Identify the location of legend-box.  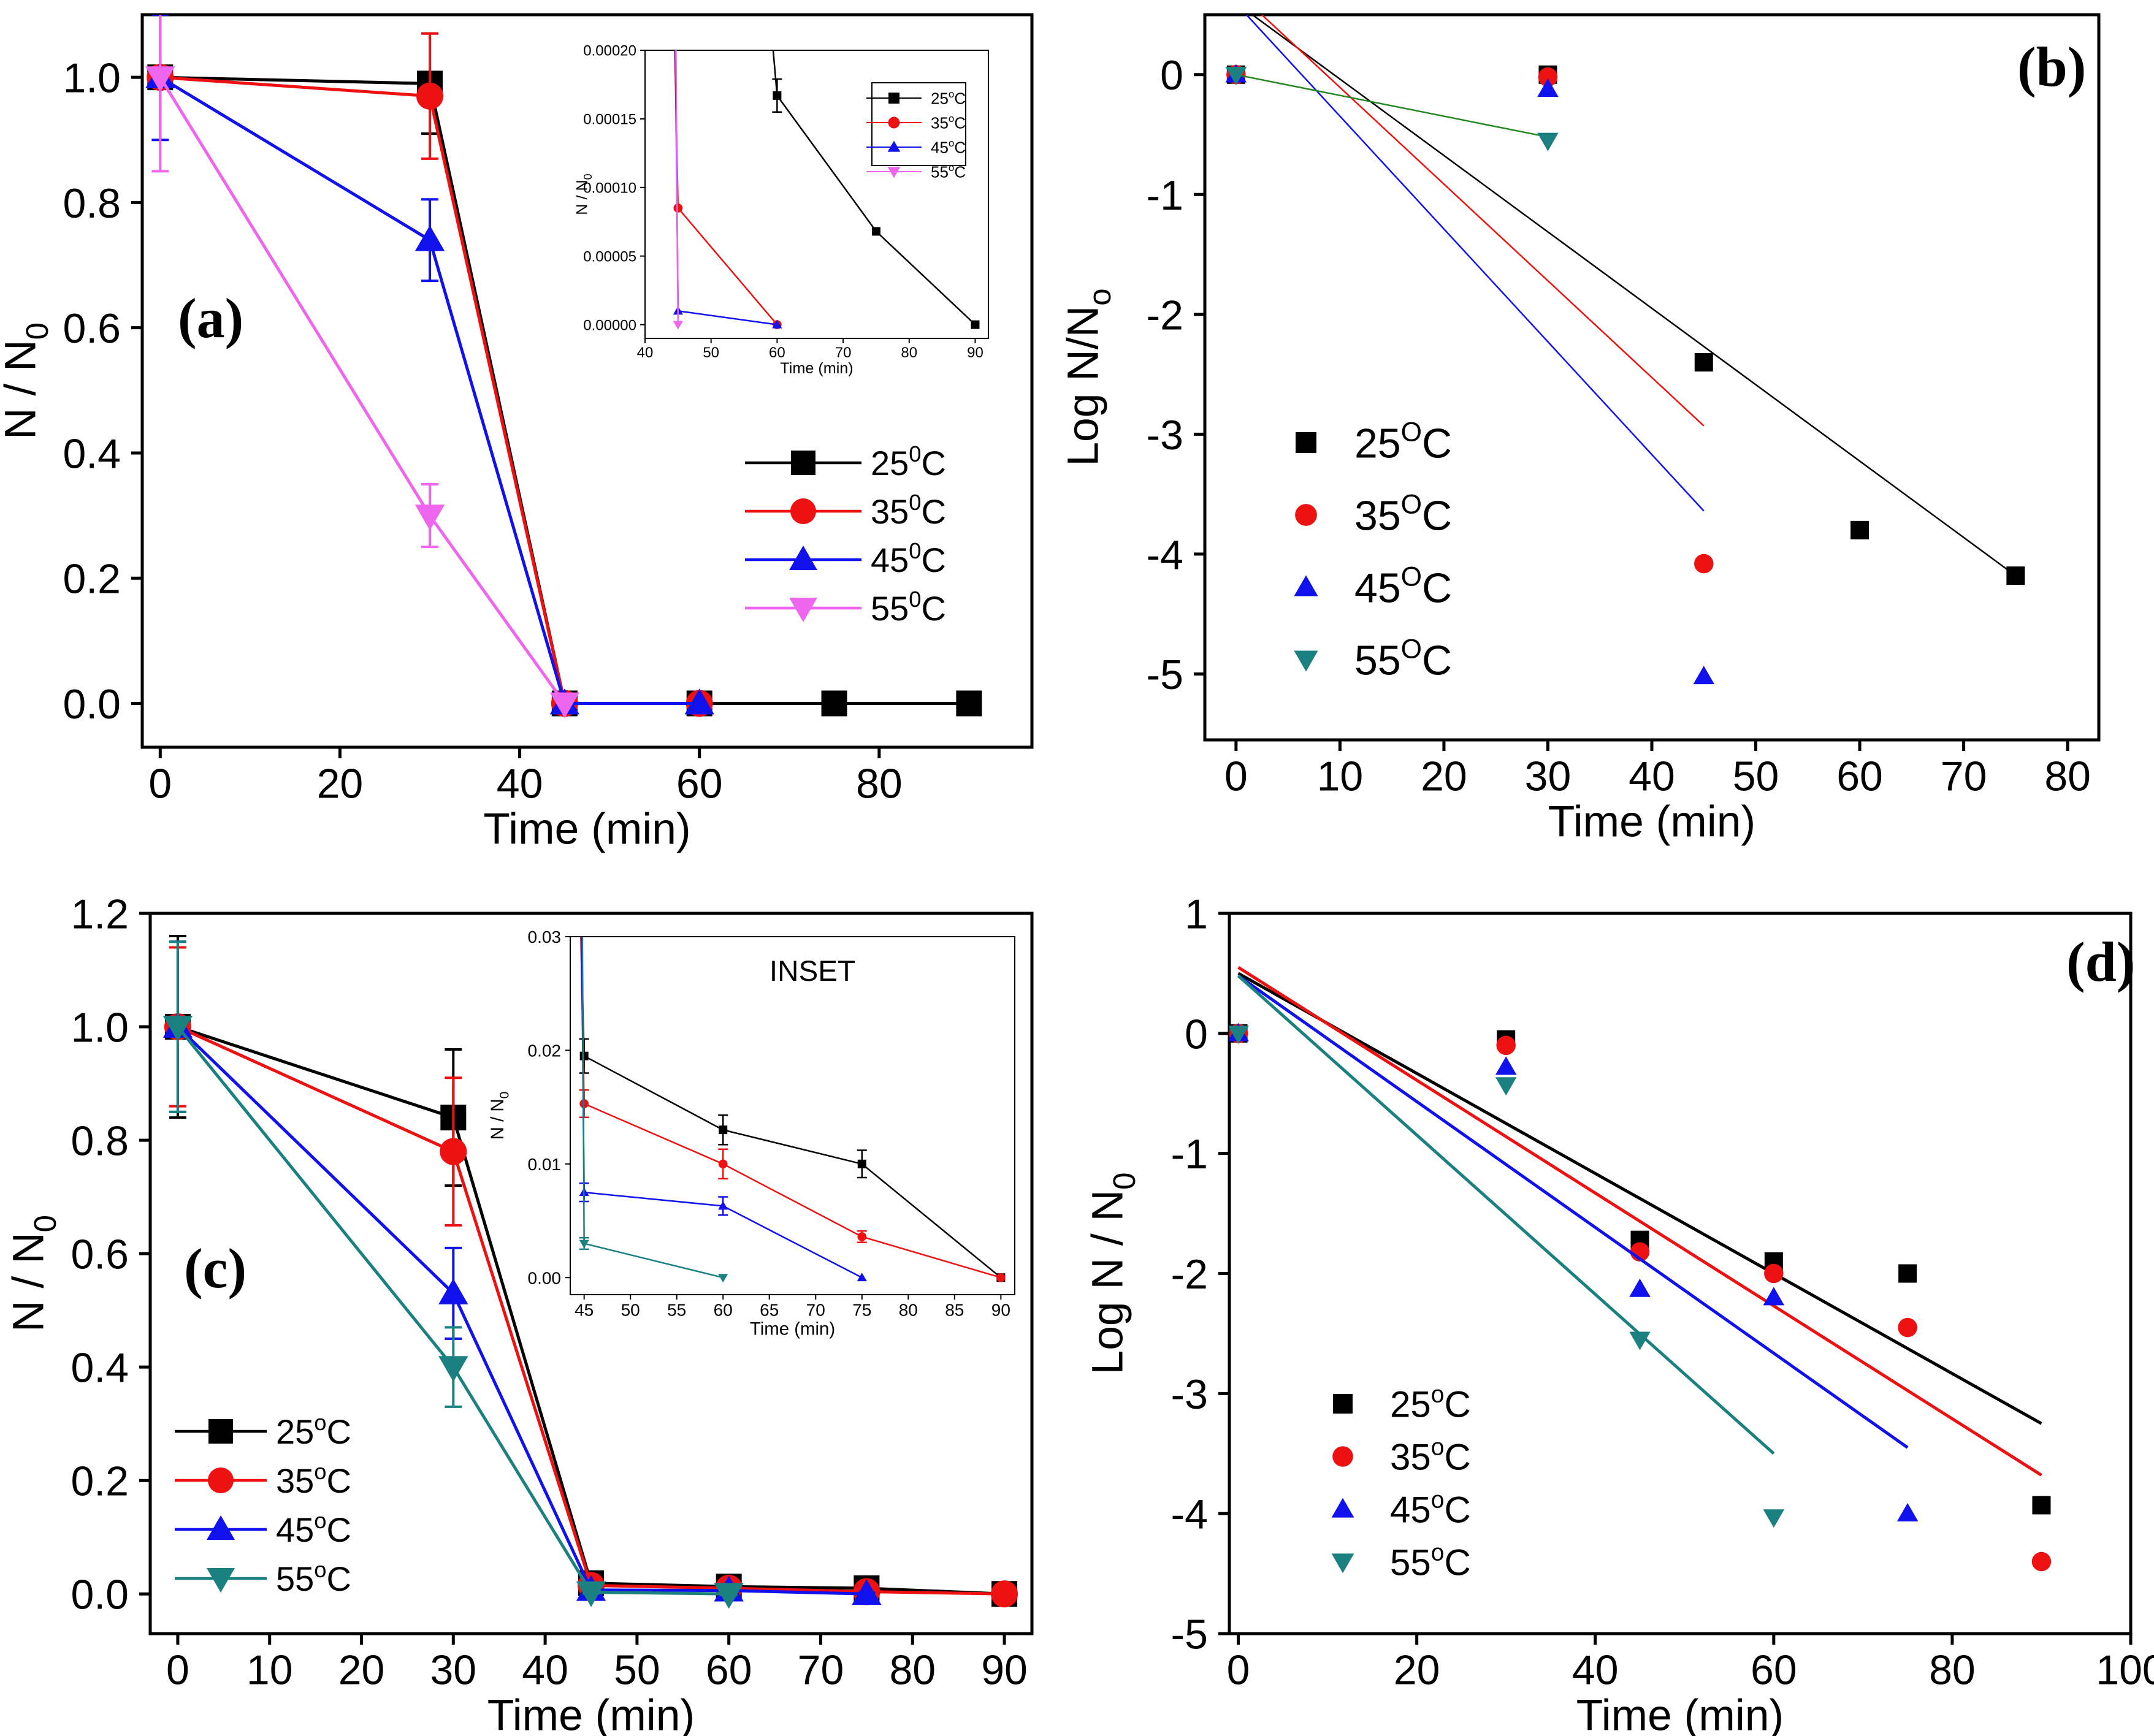
(918, 124).